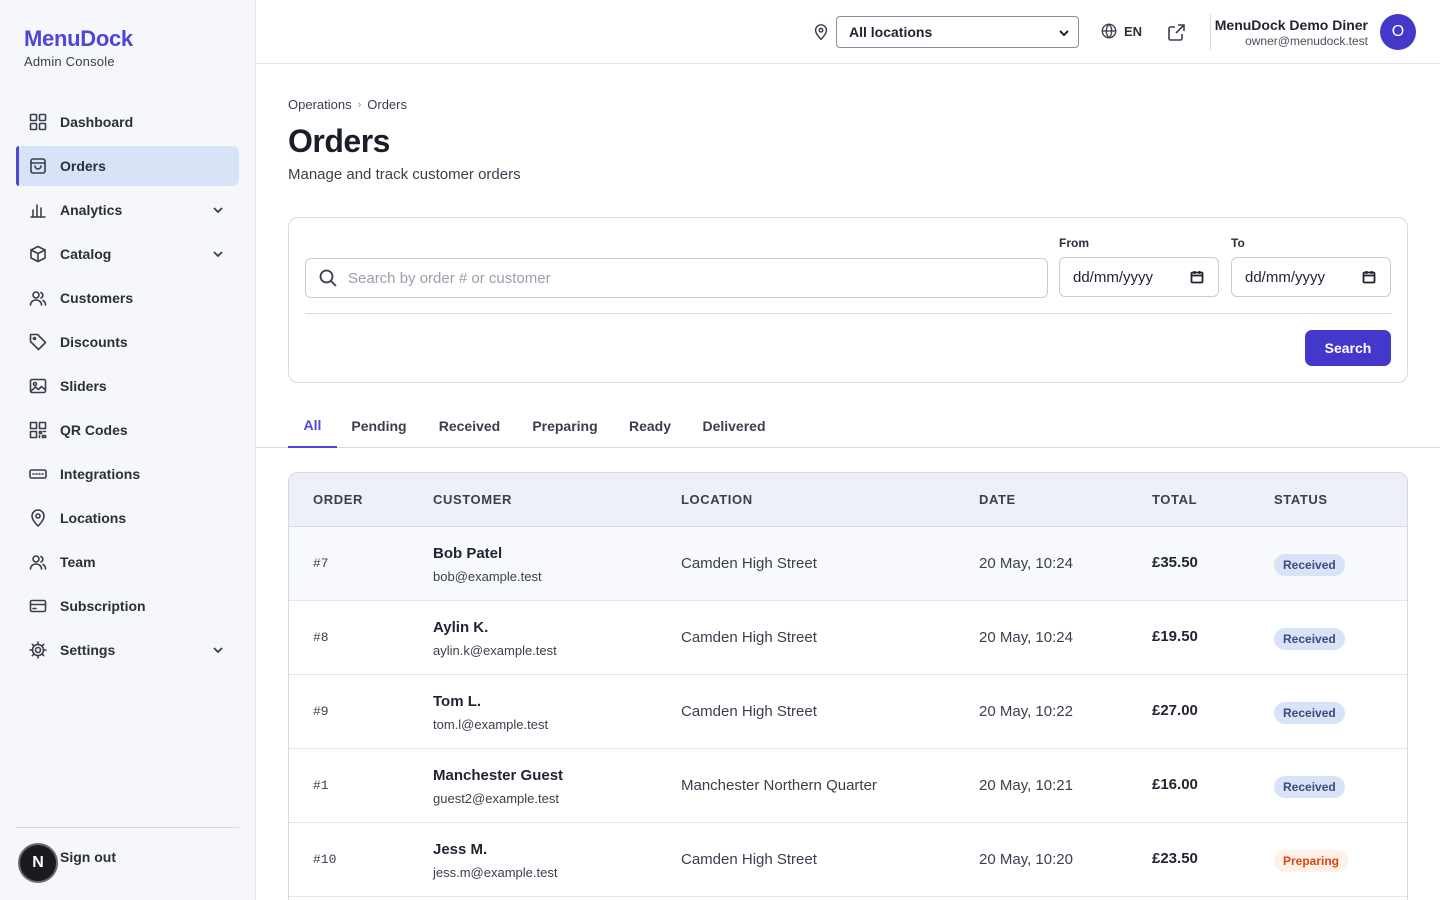 This screenshot has height=900, width=1440. What do you see at coordinates (472, 499) in the screenshot?
I see `column-header-customer: CUSTOMER` at bounding box center [472, 499].